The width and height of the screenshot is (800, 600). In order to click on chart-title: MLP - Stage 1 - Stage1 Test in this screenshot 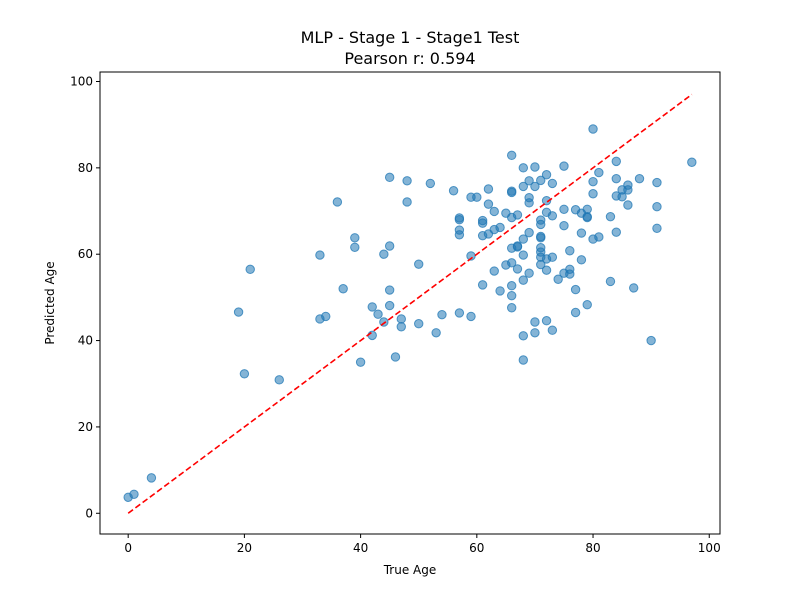, I will do `click(410, 37)`.